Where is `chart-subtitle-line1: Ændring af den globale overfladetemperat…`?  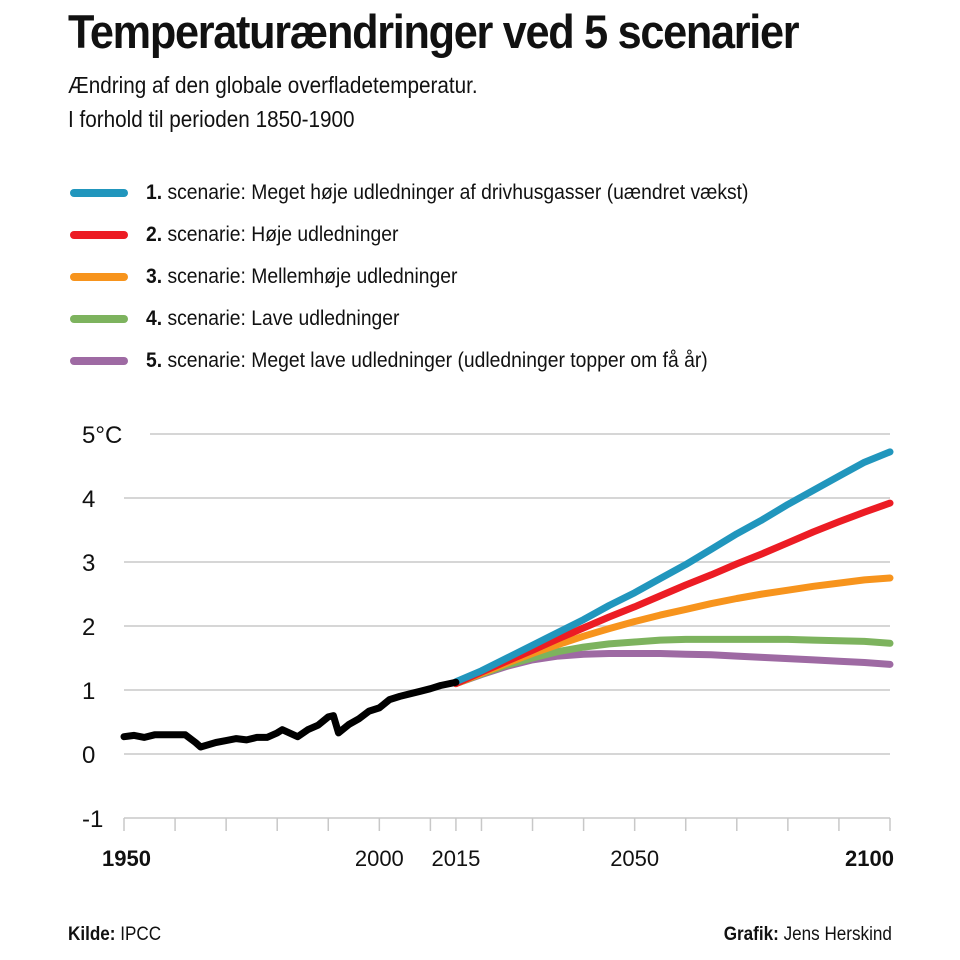
chart-subtitle-line1: Ændring af den globale overfladetemperat… is located at coordinates (273, 85).